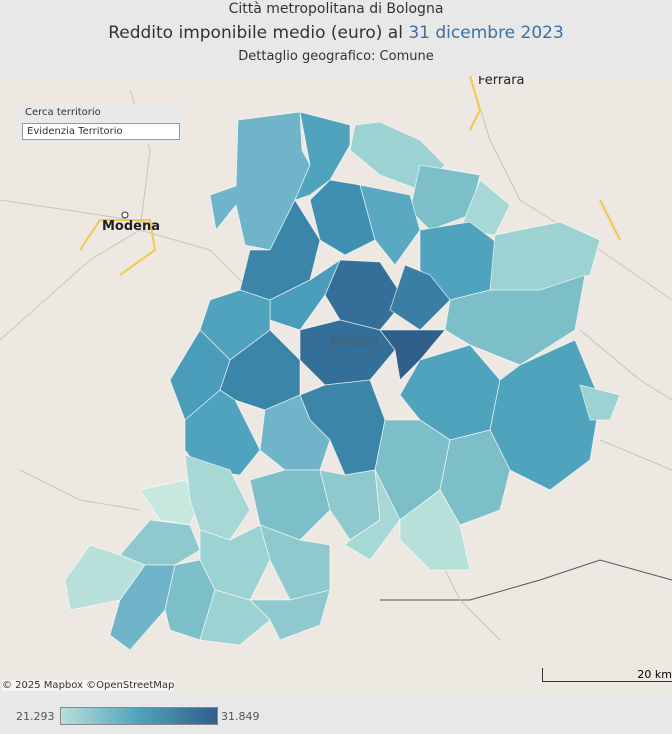 Image resolution: width=672 pixels, height=734 pixels. I want to click on legend-gradient, so click(139, 716).